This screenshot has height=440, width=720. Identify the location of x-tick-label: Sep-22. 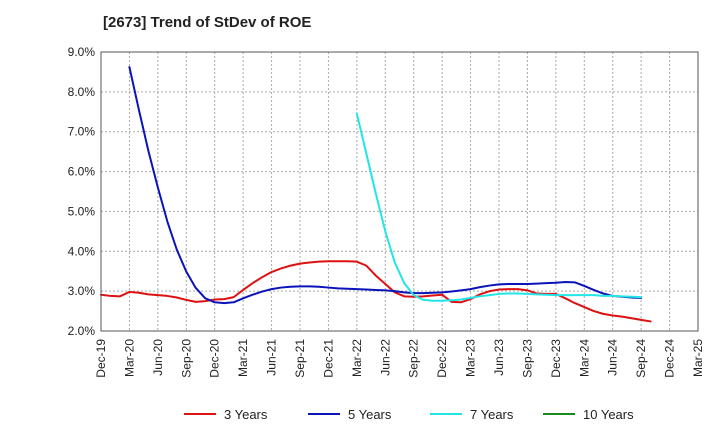
(414, 358).